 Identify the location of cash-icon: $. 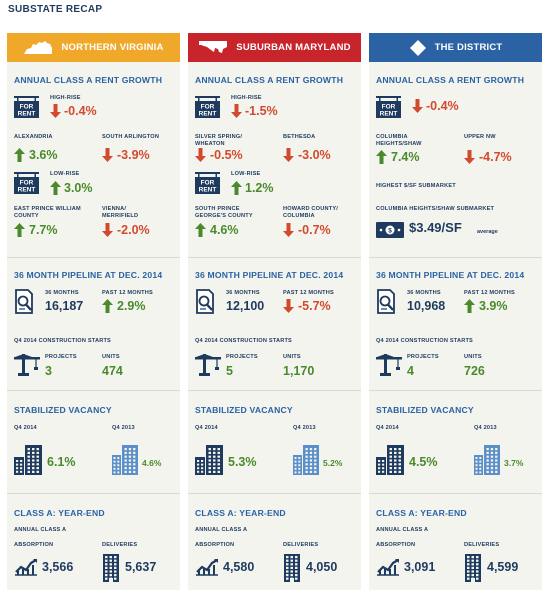
(390, 232).